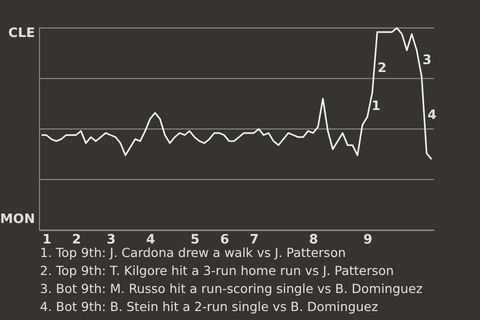 Image resolution: width=480 pixels, height=320 pixels. What do you see at coordinates (217, 270) in the screenshot?
I see `text: 2. Top 9th: T. Kilgore hit a 3-run home run vs J. Patterson` at bounding box center [217, 270].